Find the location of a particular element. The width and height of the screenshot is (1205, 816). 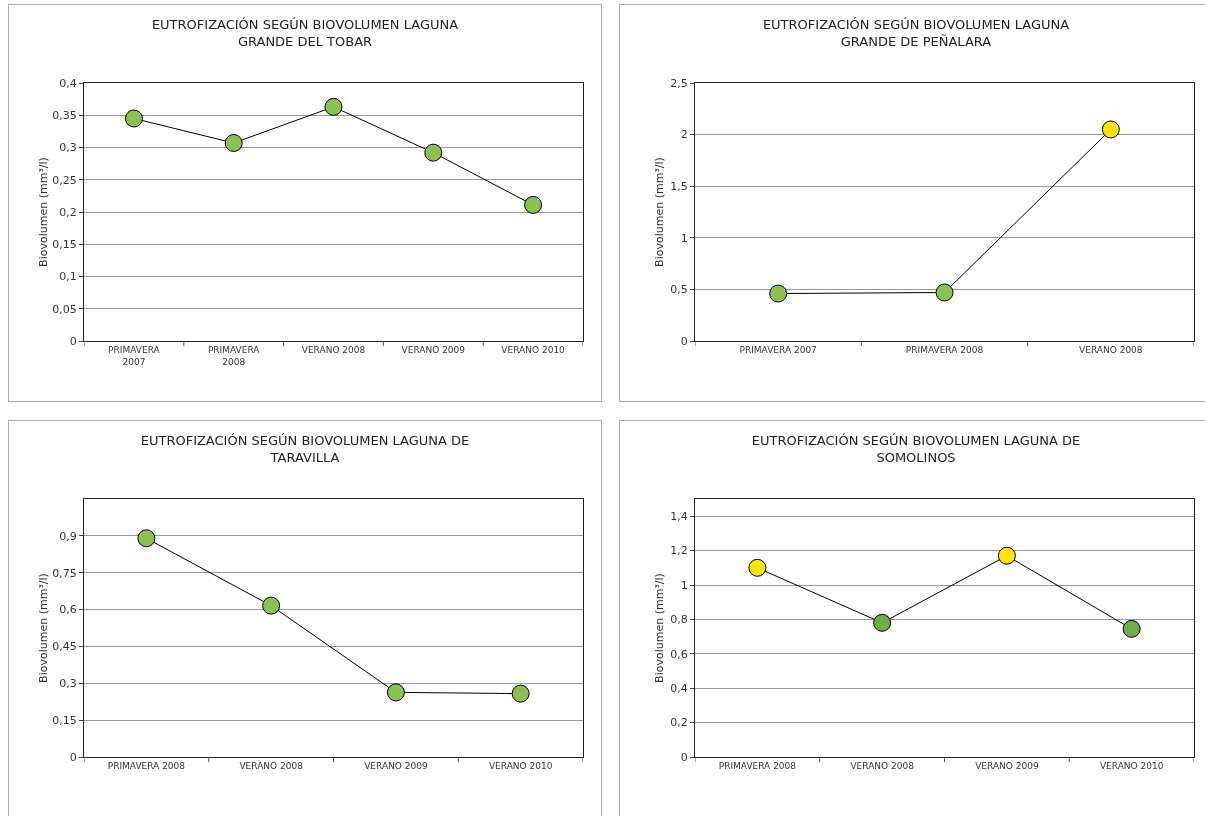

y-tick-label: 0,25 is located at coordinates (64, 180).